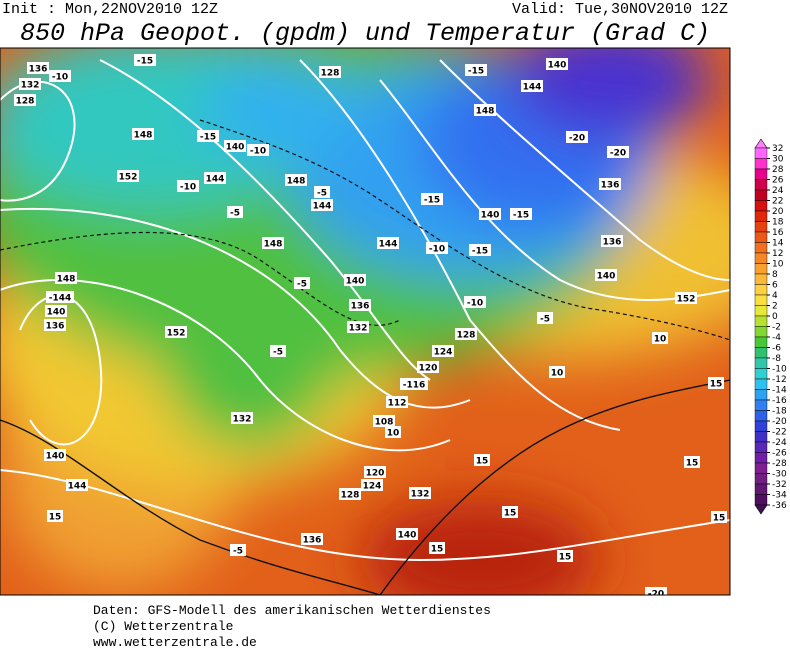 The image size is (790, 648). What do you see at coordinates (779, 443) in the screenshot?
I see `colorbar-label: -24` at bounding box center [779, 443].